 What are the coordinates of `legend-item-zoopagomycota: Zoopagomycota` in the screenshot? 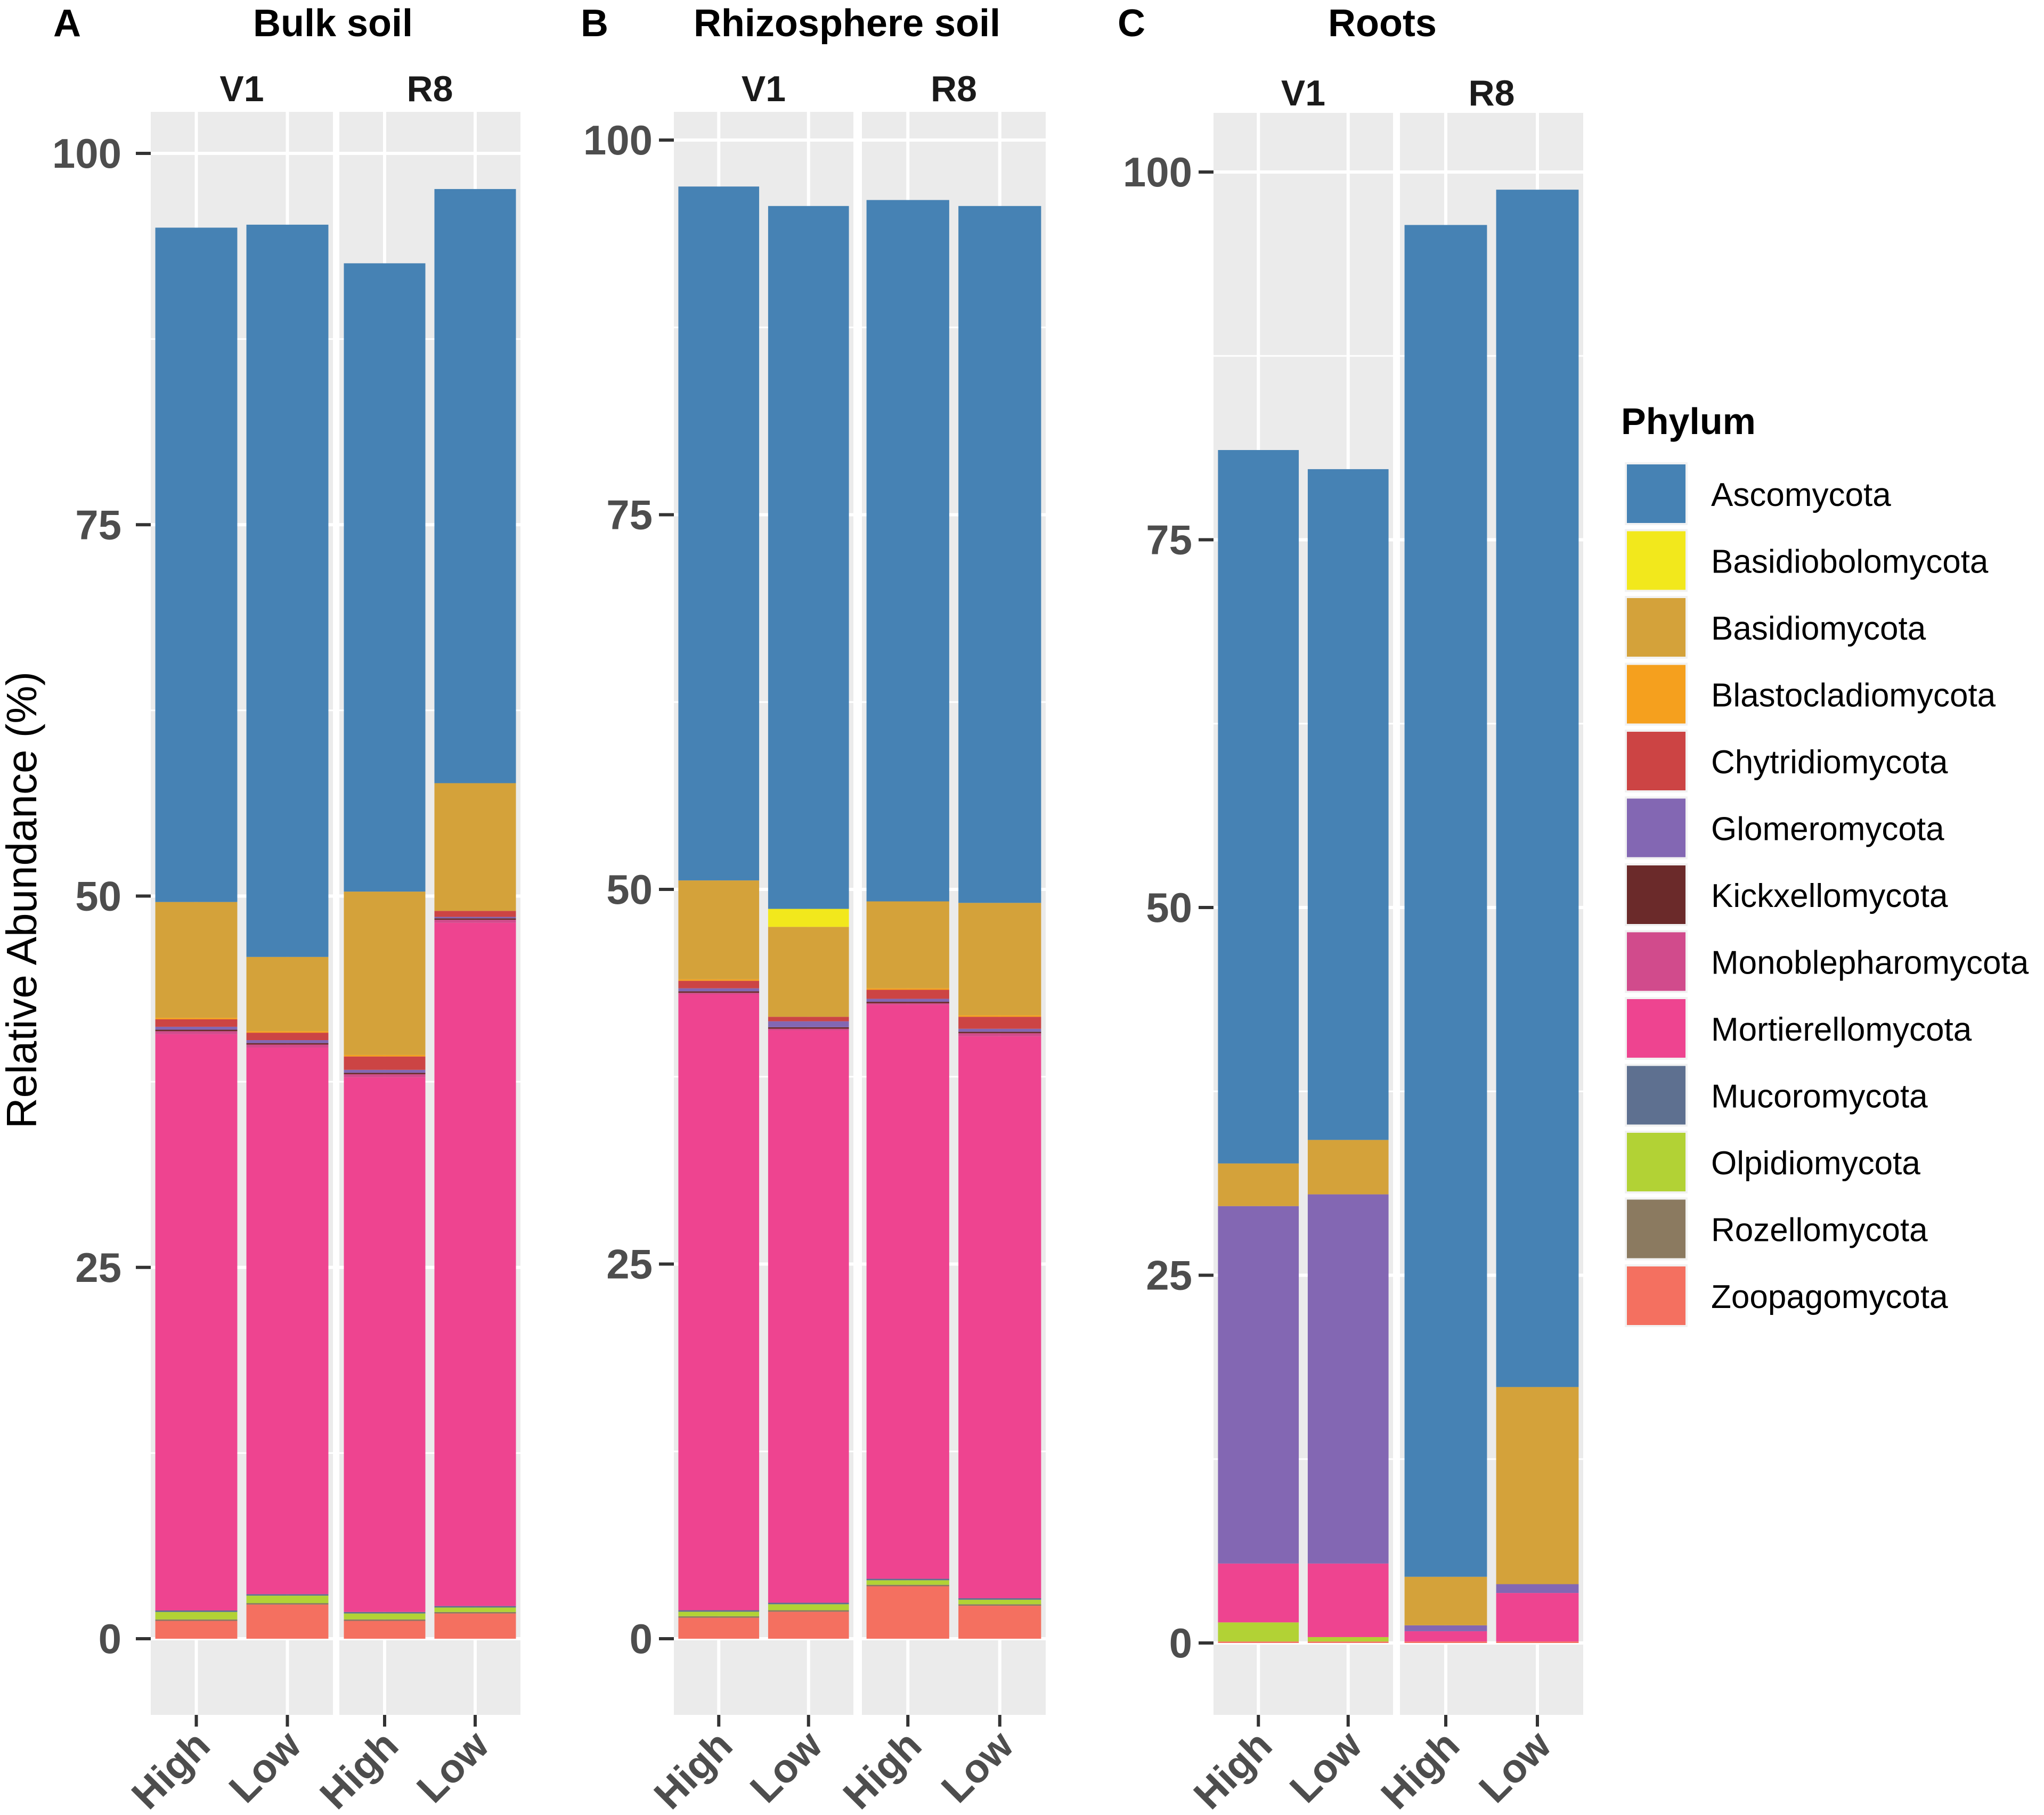 It's located at (1787, 1295).